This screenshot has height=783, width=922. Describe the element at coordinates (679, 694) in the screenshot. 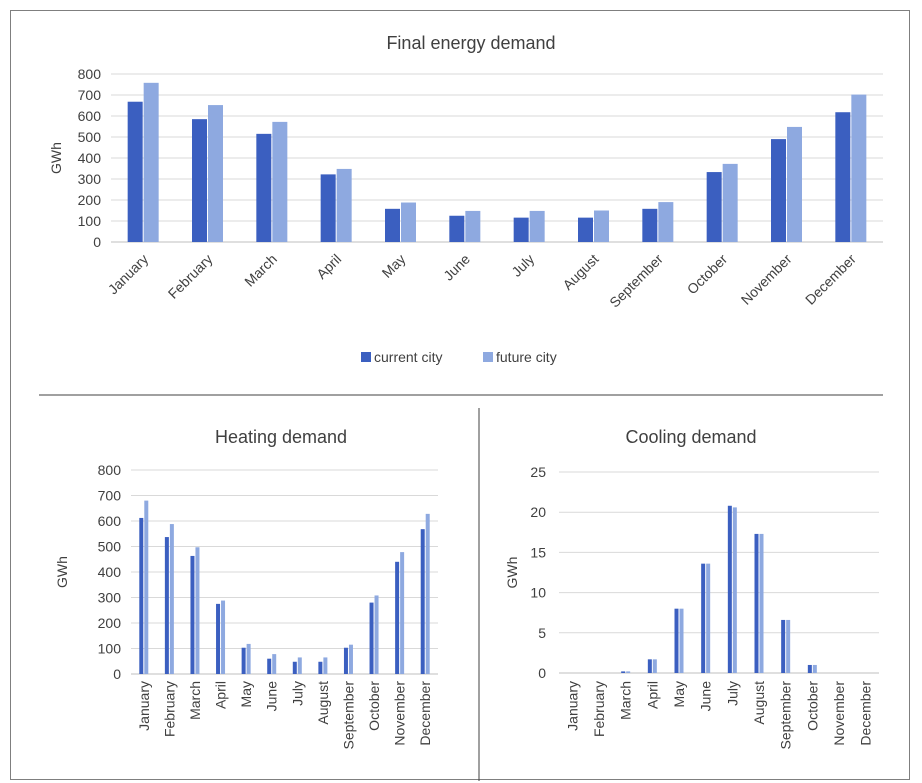

I see `cooling-x-tick-label: May` at that location.